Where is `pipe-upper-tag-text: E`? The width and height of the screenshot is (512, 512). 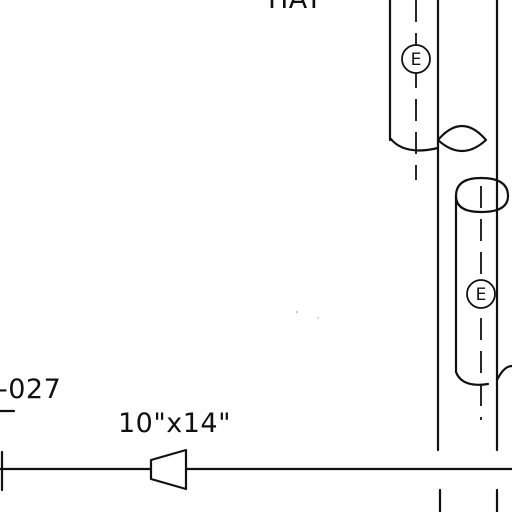 pipe-upper-tag-text: E is located at coordinates (416, 60).